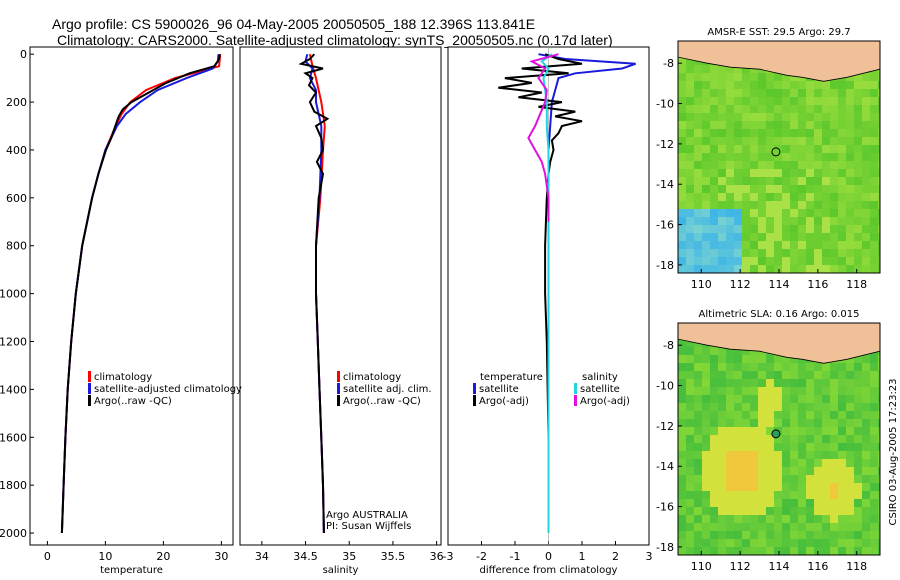 The width and height of the screenshot is (900, 580). What do you see at coordinates (341, 570) in the screenshot?
I see `salinity-xlabel: salinity` at bounding box center [341, 570].